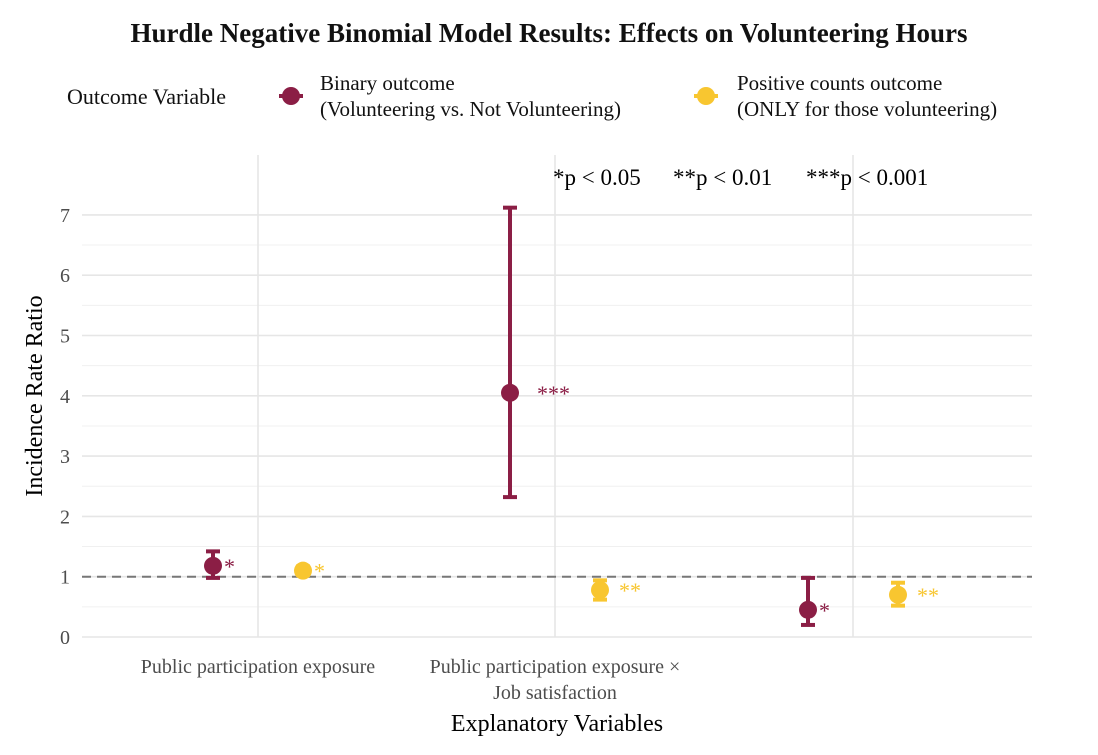 This screenshot has height=755, width=1098. What do you see at coordinates (65, 427) in the screenshot?
I see `y-tick-labels: 0 1 2 3 4 5 6 7` at bounding box center [65, 427].